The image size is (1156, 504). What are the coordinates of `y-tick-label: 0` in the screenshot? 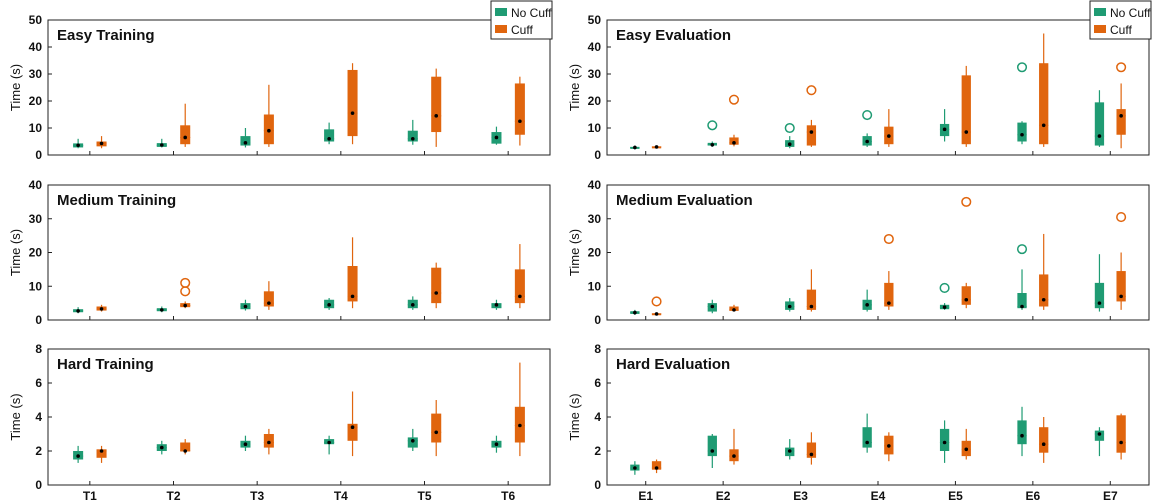 It's located at (38, 485).